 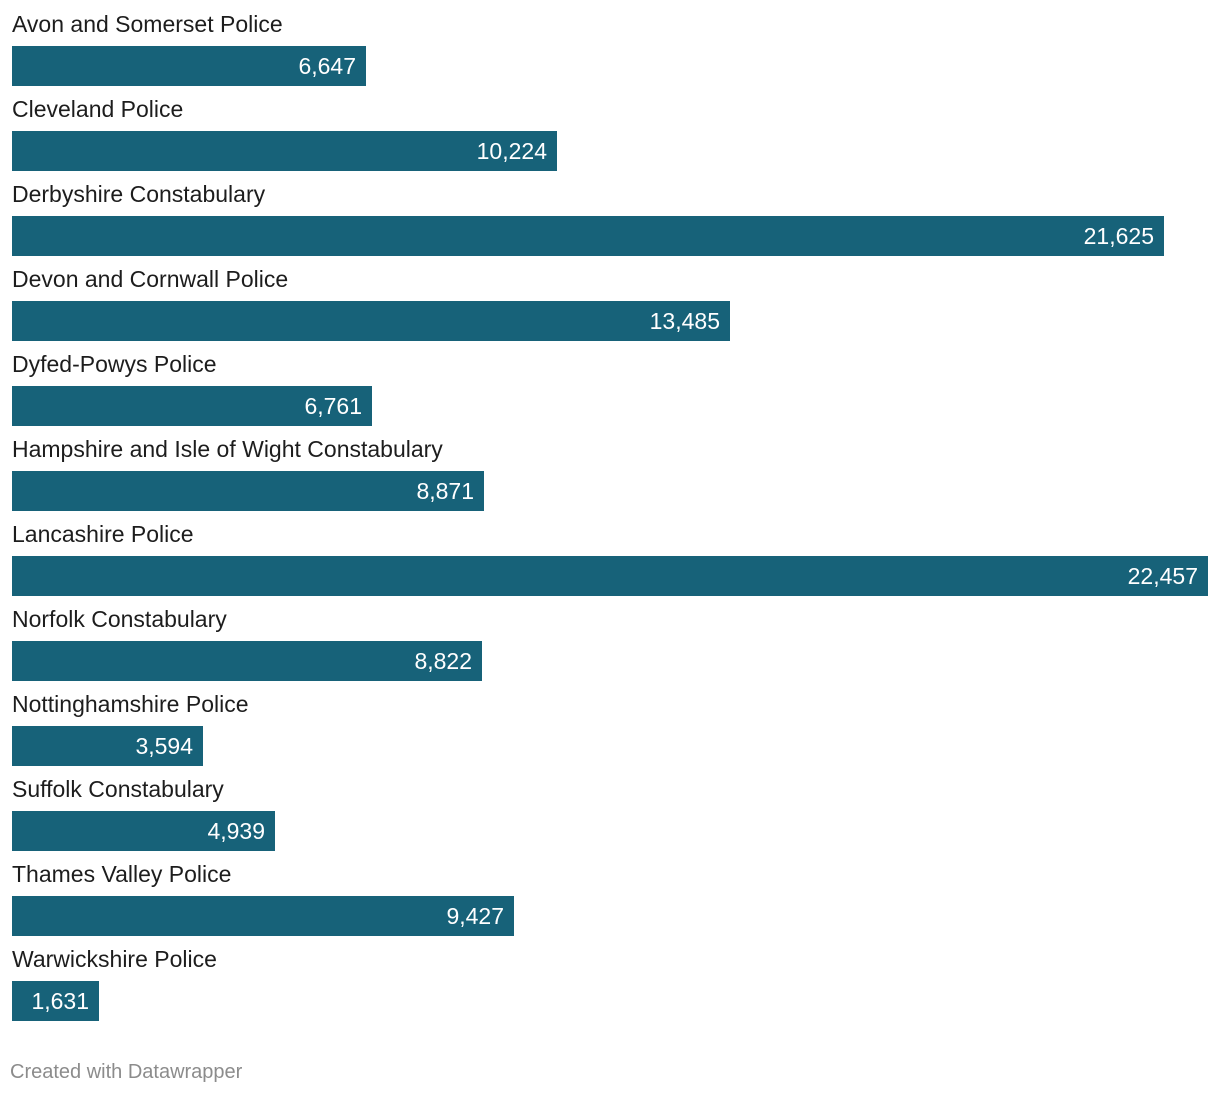 I want to click on bar: 3,594, so click(x=107, y=746).